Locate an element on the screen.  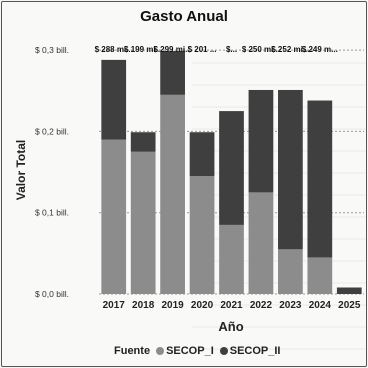
x-tick-label-2023: 2023 is located at coordinates (290, 305).